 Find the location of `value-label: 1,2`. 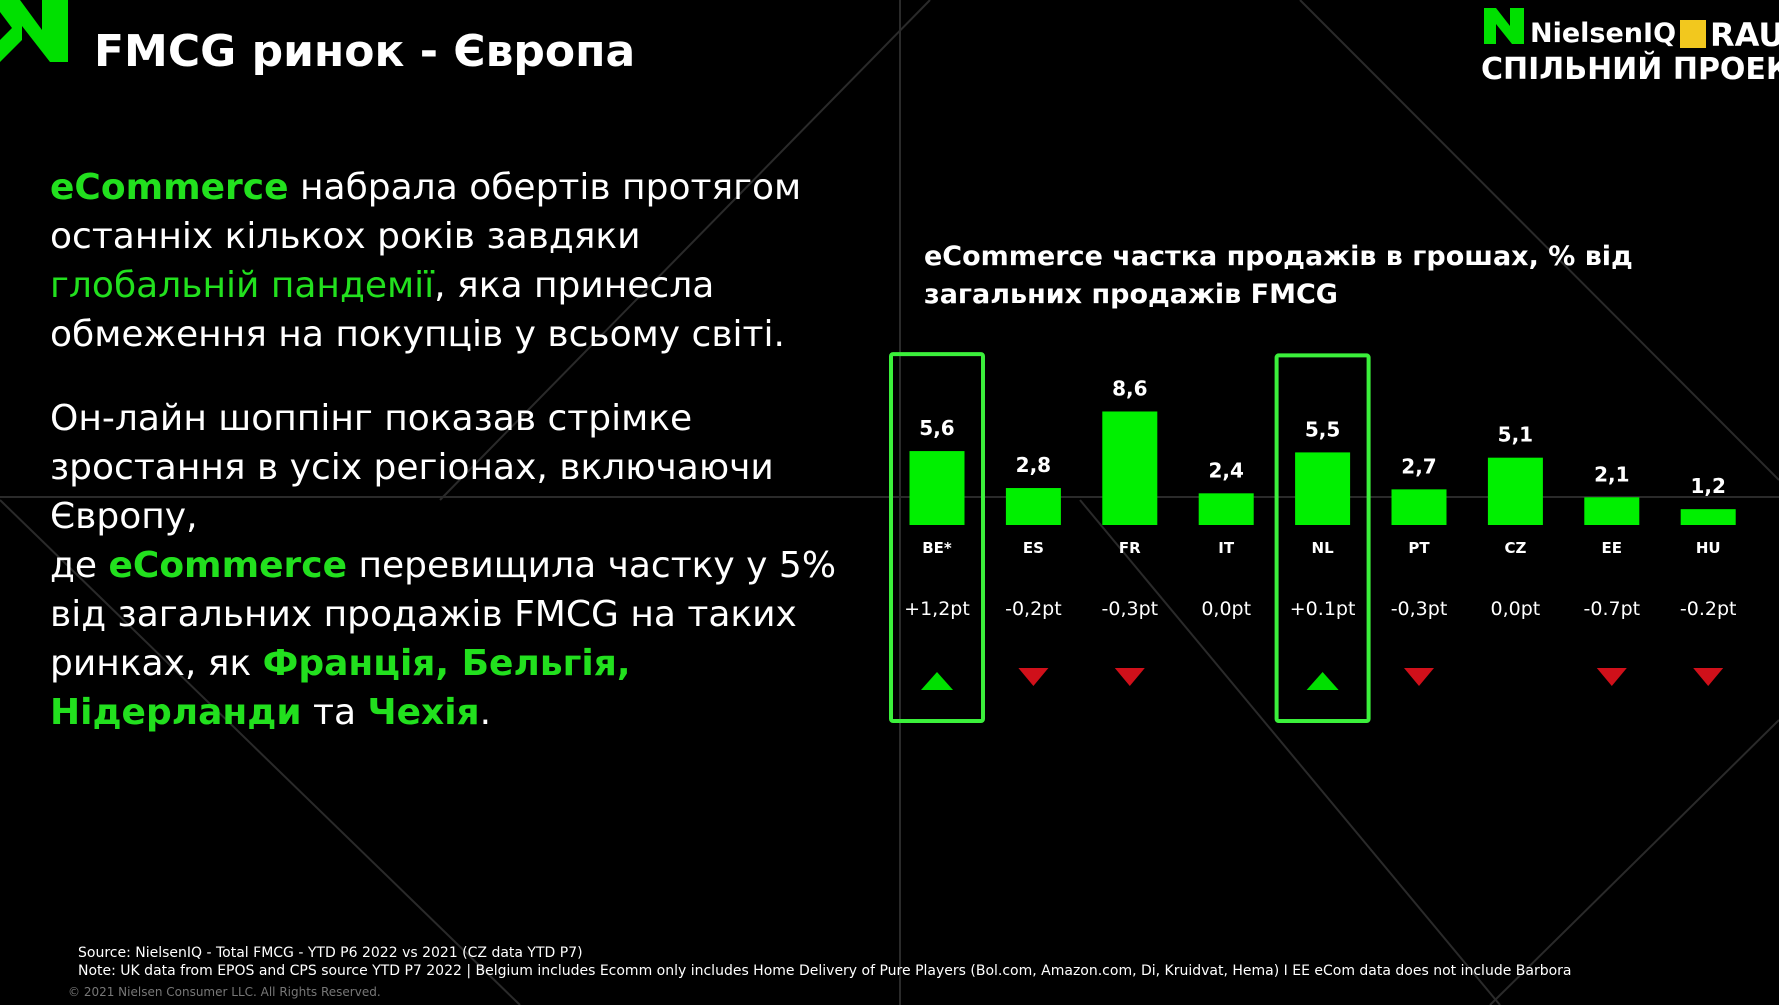

value-label: 1,2 is located at coordinates (1707, 486).